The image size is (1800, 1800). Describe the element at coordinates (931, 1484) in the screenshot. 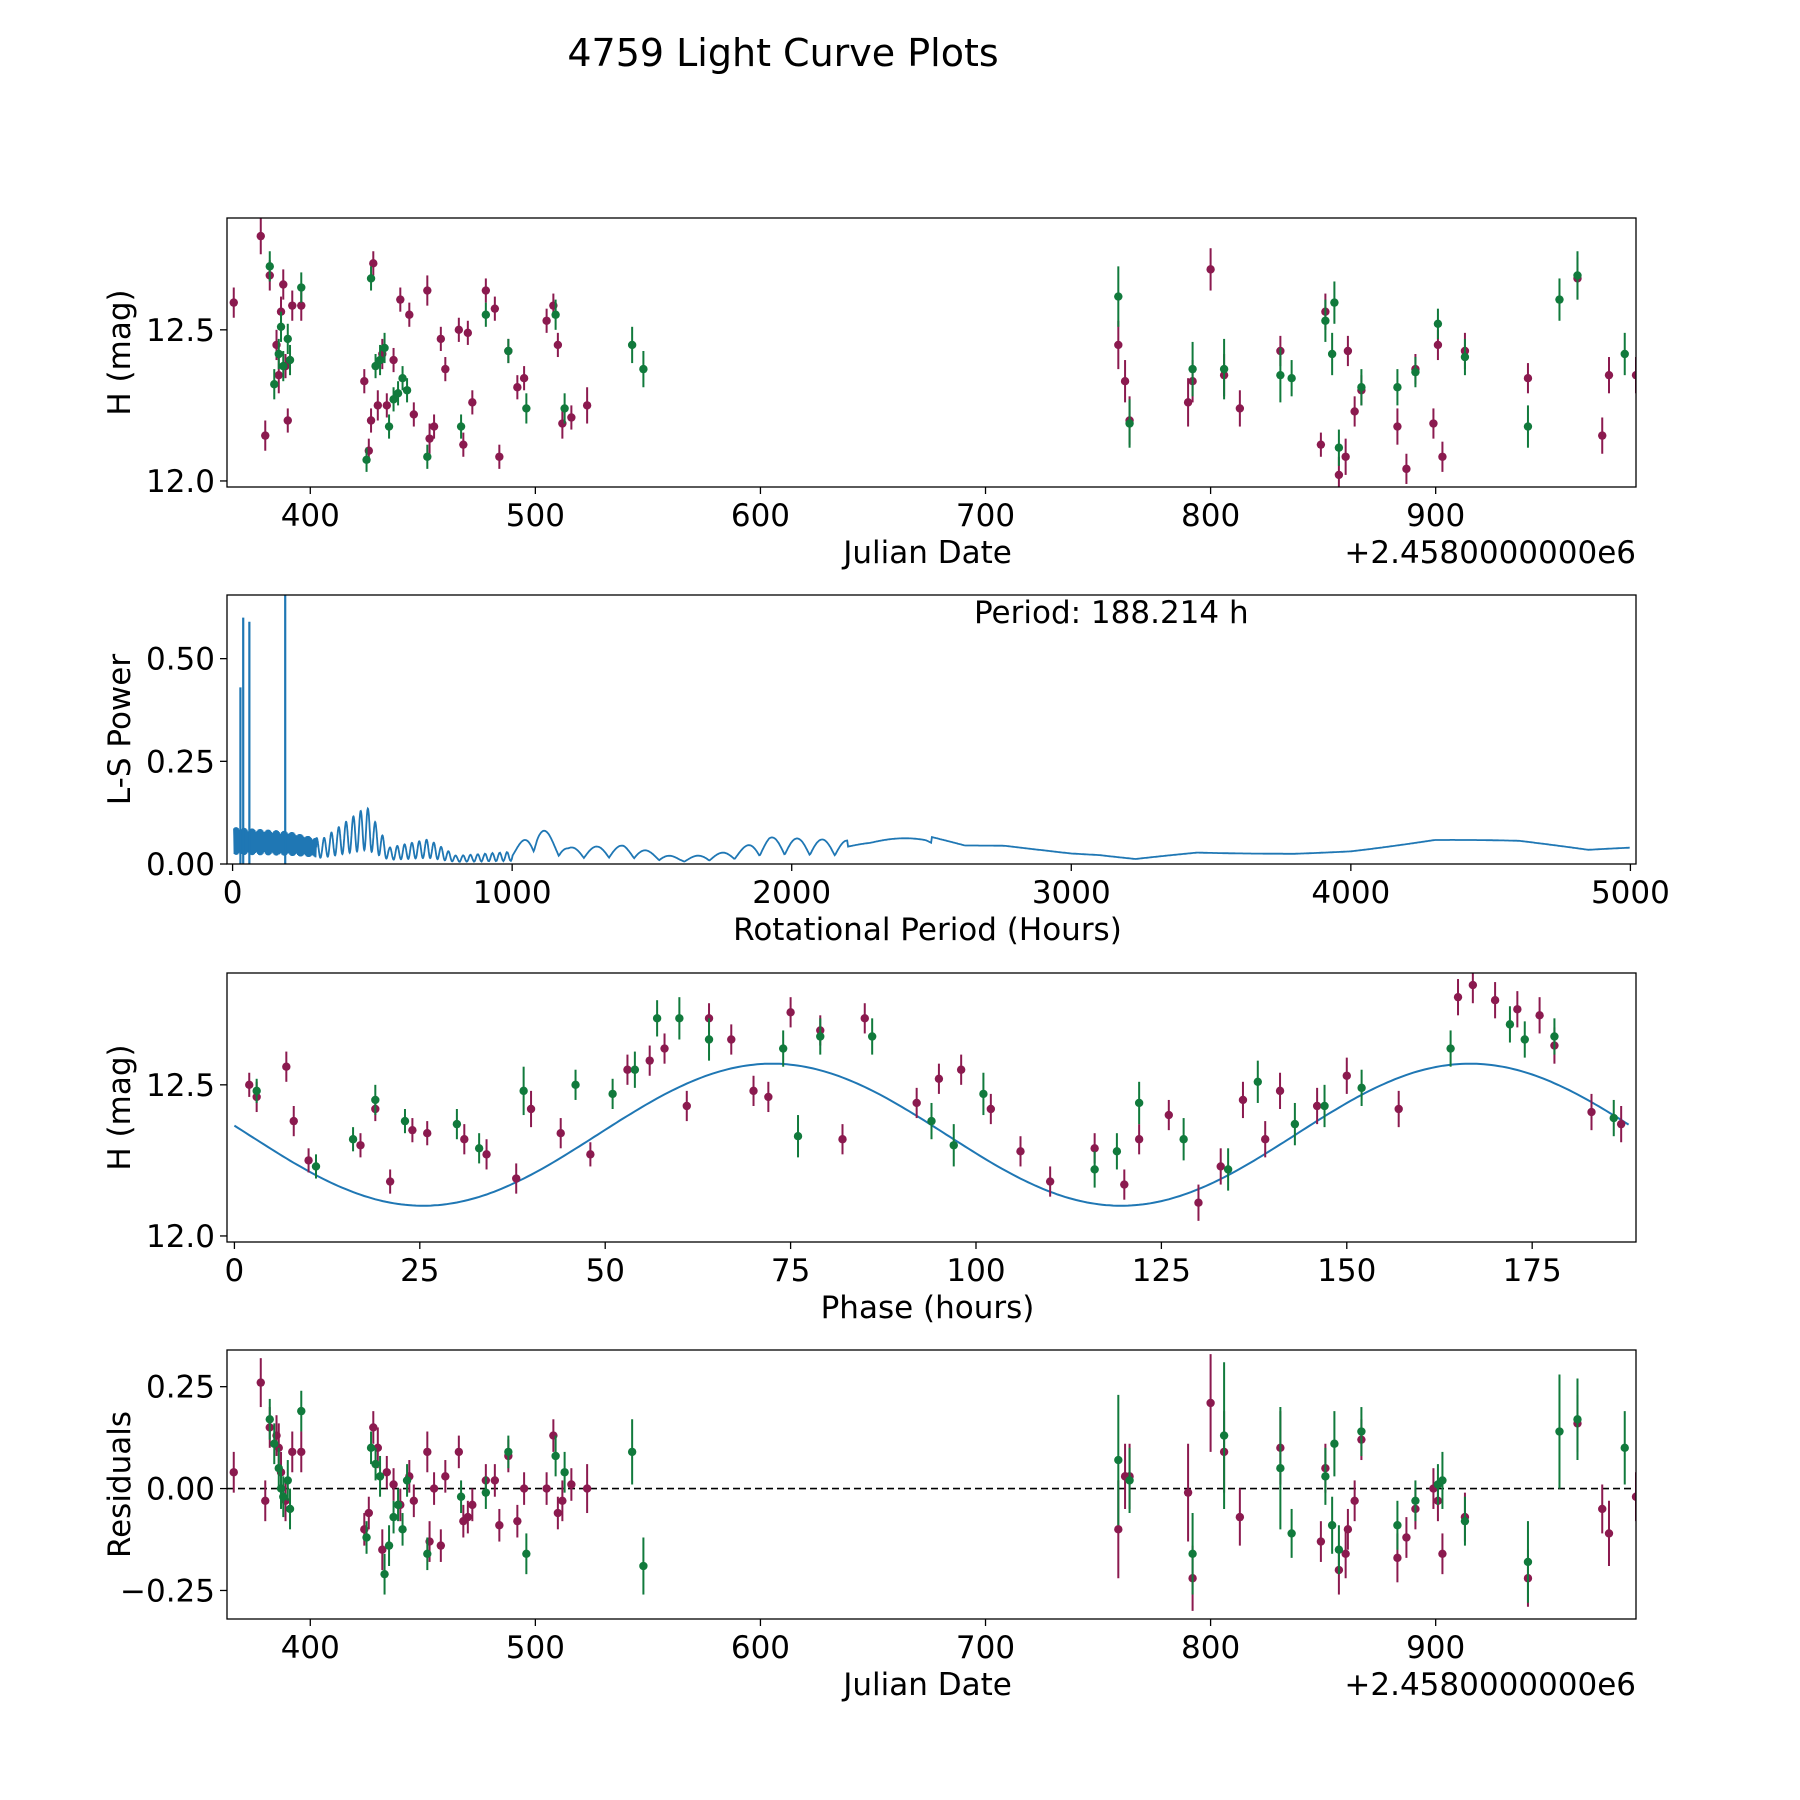

I see `residuals-axes-frame` at that location.